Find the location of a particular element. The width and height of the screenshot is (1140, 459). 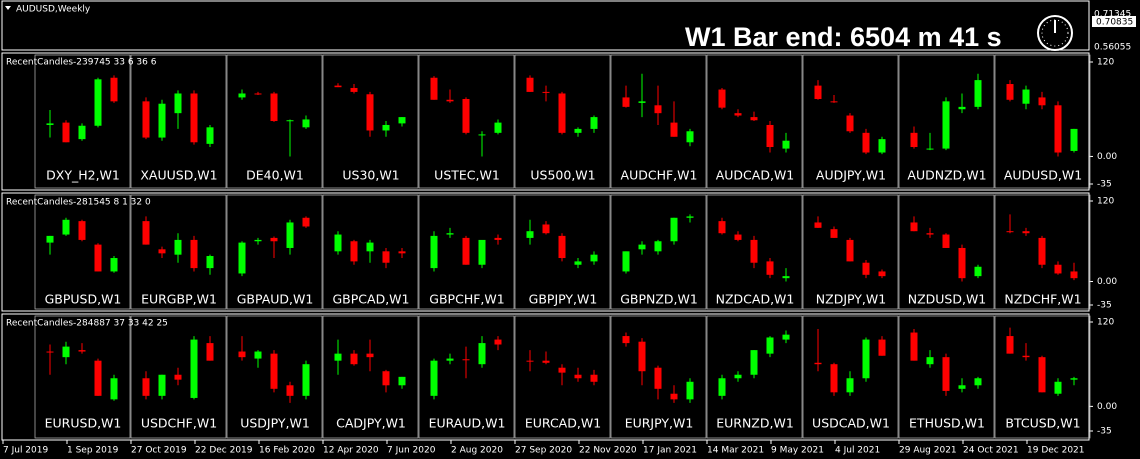

time-label: 17 Jan 2021 is located at coordinates (670, 451).